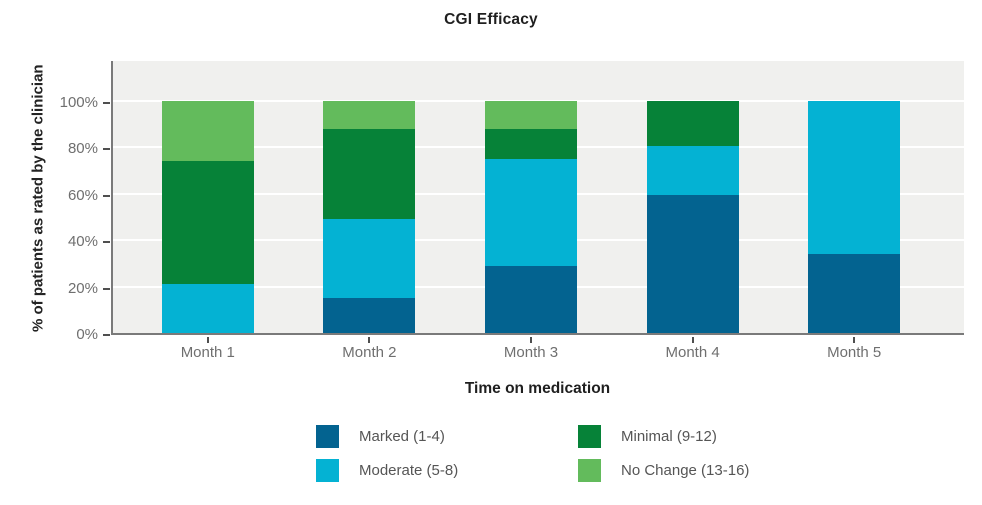  I want to click on legend-label-moderate-5-8: Moderate (5-8), so click(409, 470).